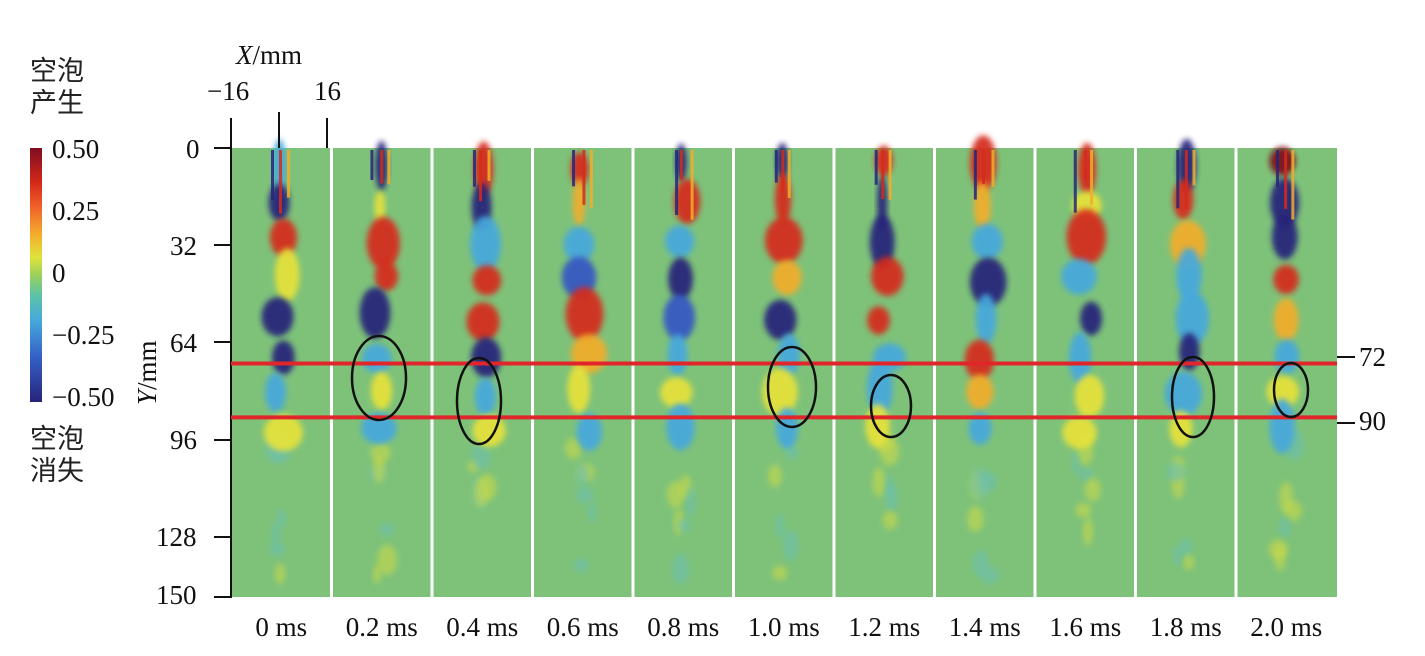 The width and height of the screenshot is (1425, 656). I want to click on colorbar-tick-2: 0, so click(59, 273).